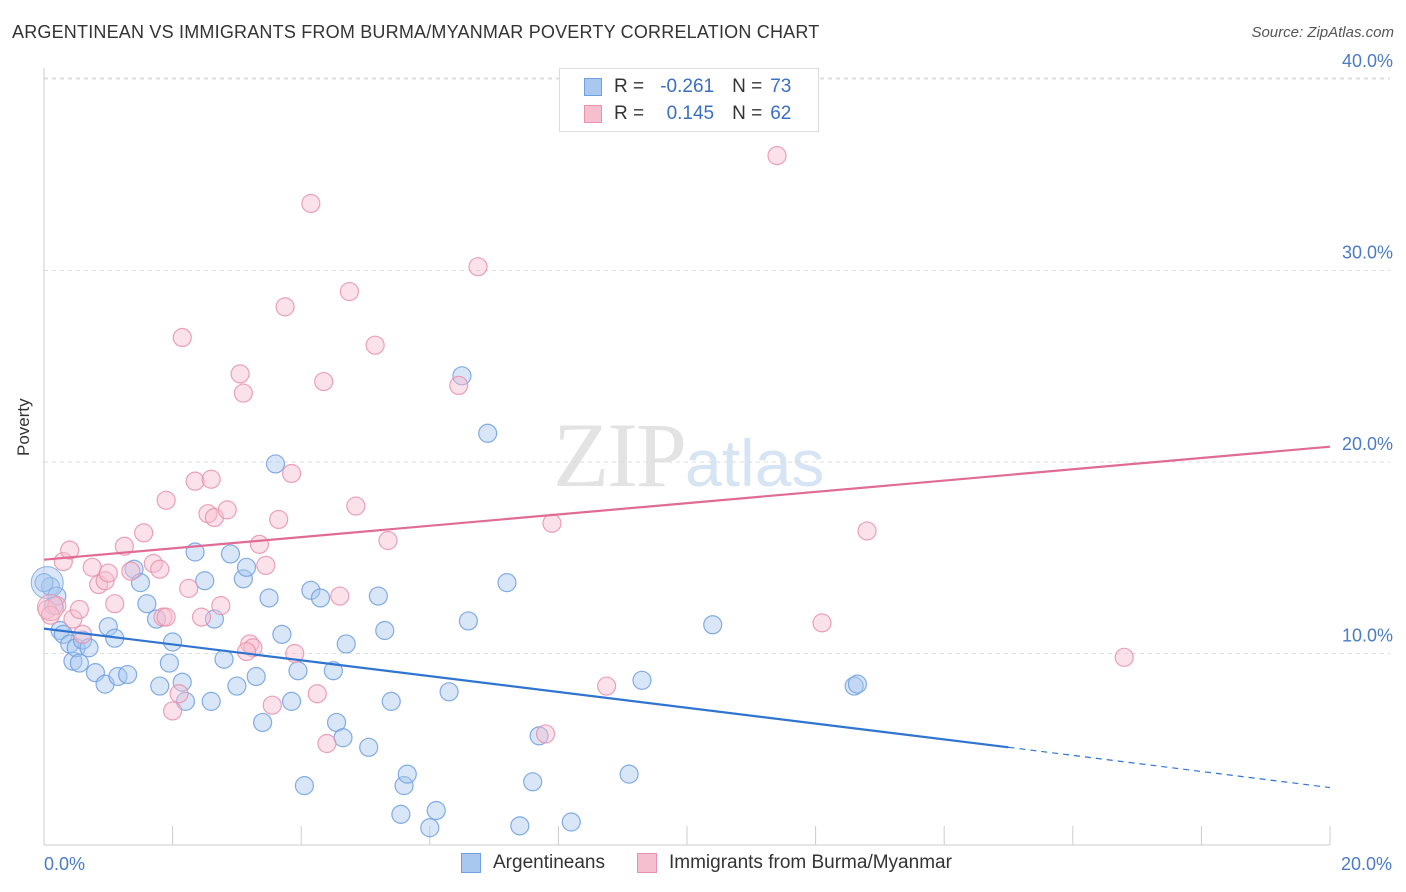 Image resolution: width=1406 pixels, height=892 pixels. Describe the element at coordinates (1322, 32) in the screenshot. I see `source-label: Source: ZipAtlas.com` at that location.